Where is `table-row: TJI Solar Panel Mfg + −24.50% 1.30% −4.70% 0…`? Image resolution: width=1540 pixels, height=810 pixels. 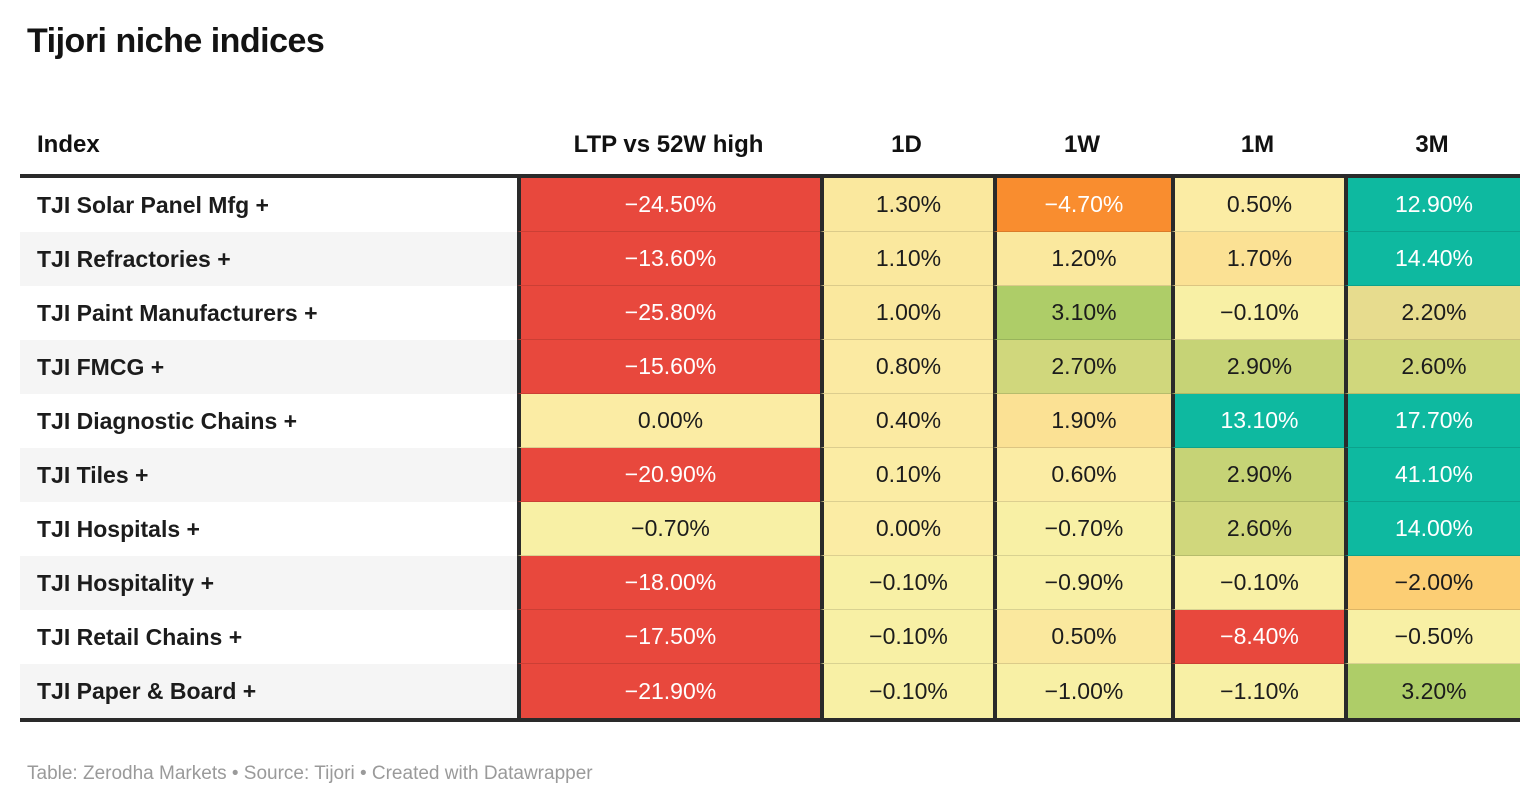 table-row: TJI Solar Panel Mfg + −24.50% 1.30% −4.70% 0… is located at coordinates (770, 205).